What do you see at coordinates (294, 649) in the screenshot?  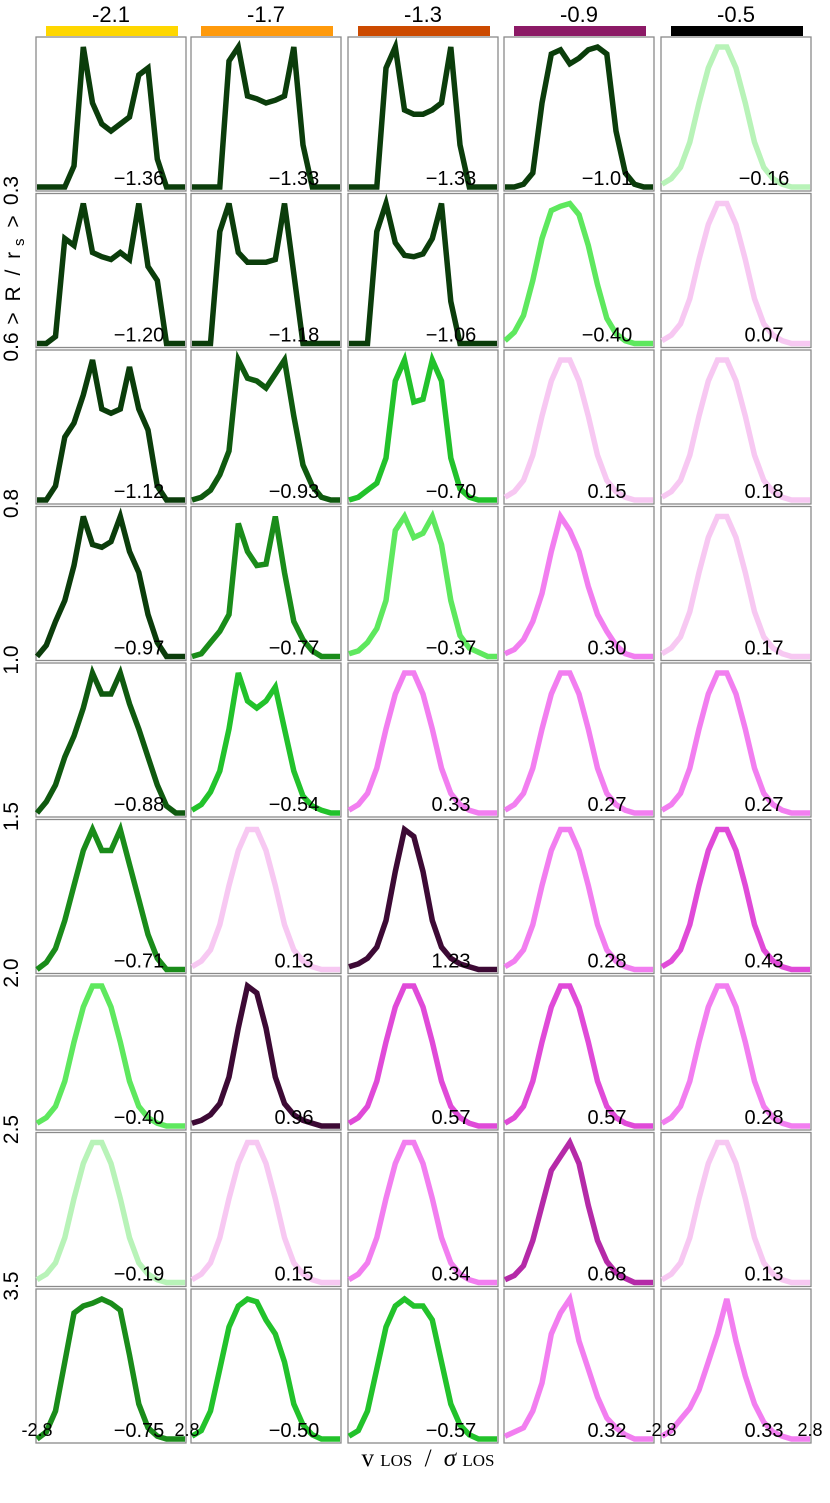 I see `kurtosis-label: −0.77` at bounding box center [294, 649].